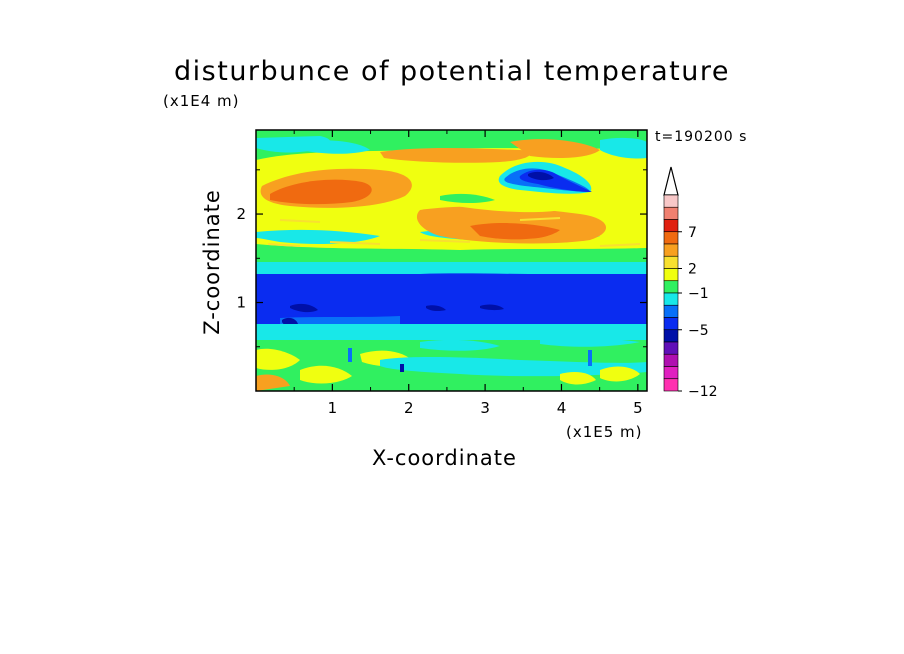 The width and height of the screenshot is (904, 654). Describe the element at coordinates (703, 392) in the screenshot. I see `colorbar-label: −12` at that location.